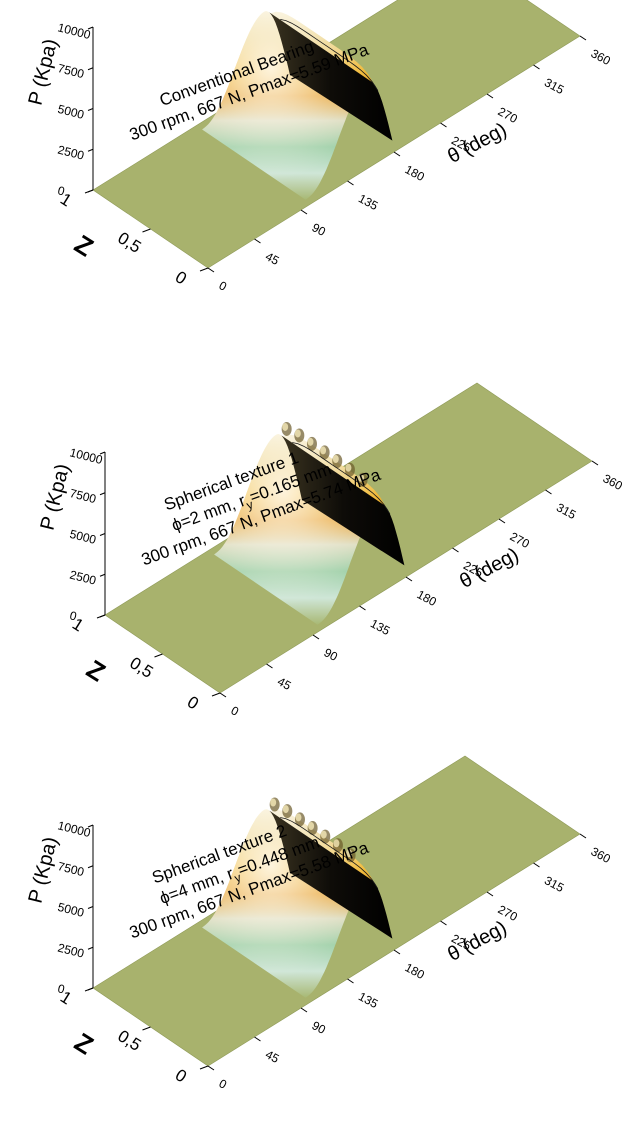 The height and width of the screenshot is (1147, 643). Describe the element at coordinates (71, 951) in the screenshot. I see `p2-p-tick-label: 2500` at that location.